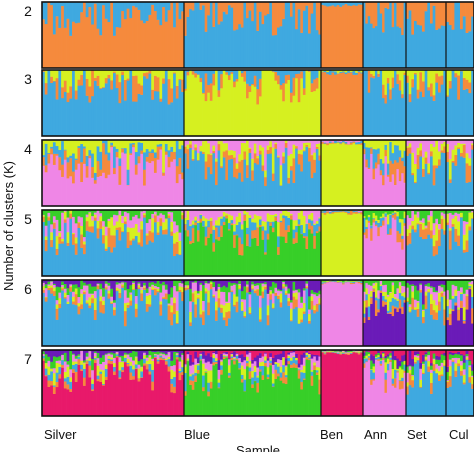 Image resolution: width=474 pixels, height=452 pixels. What do you see at coordinates (459, 434) in the screenshot?
I see `population-label: Cul` at bounding box center [459, 434].